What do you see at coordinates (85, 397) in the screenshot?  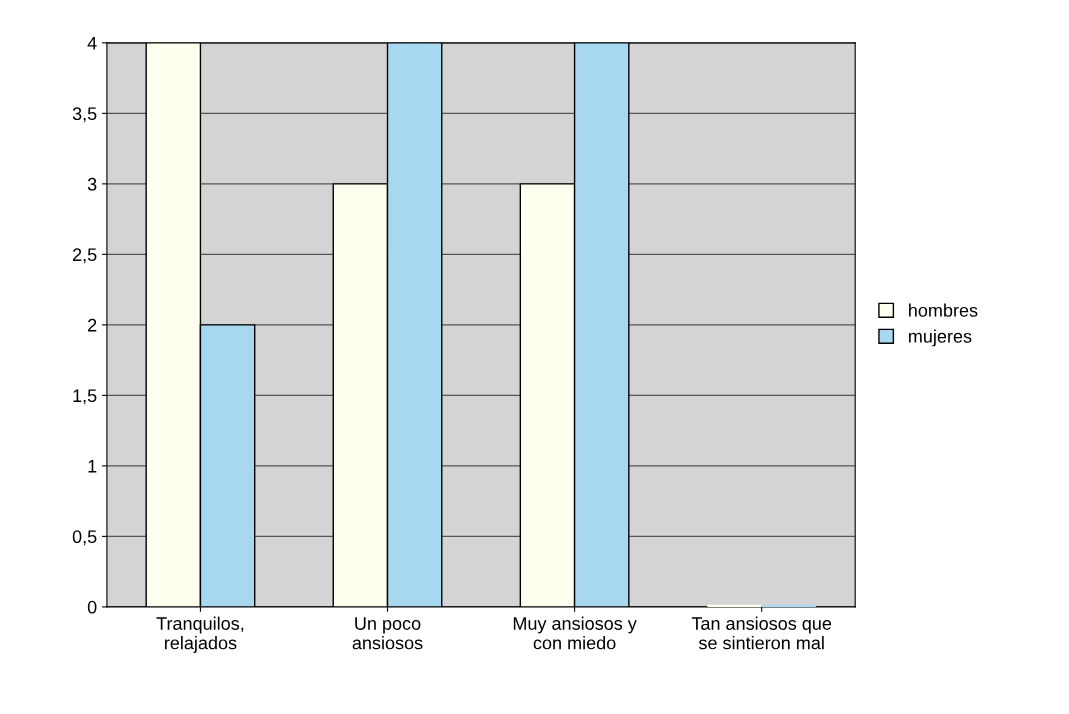 I see `y-tick-label: 1,5` at bounding box center [85, 397].